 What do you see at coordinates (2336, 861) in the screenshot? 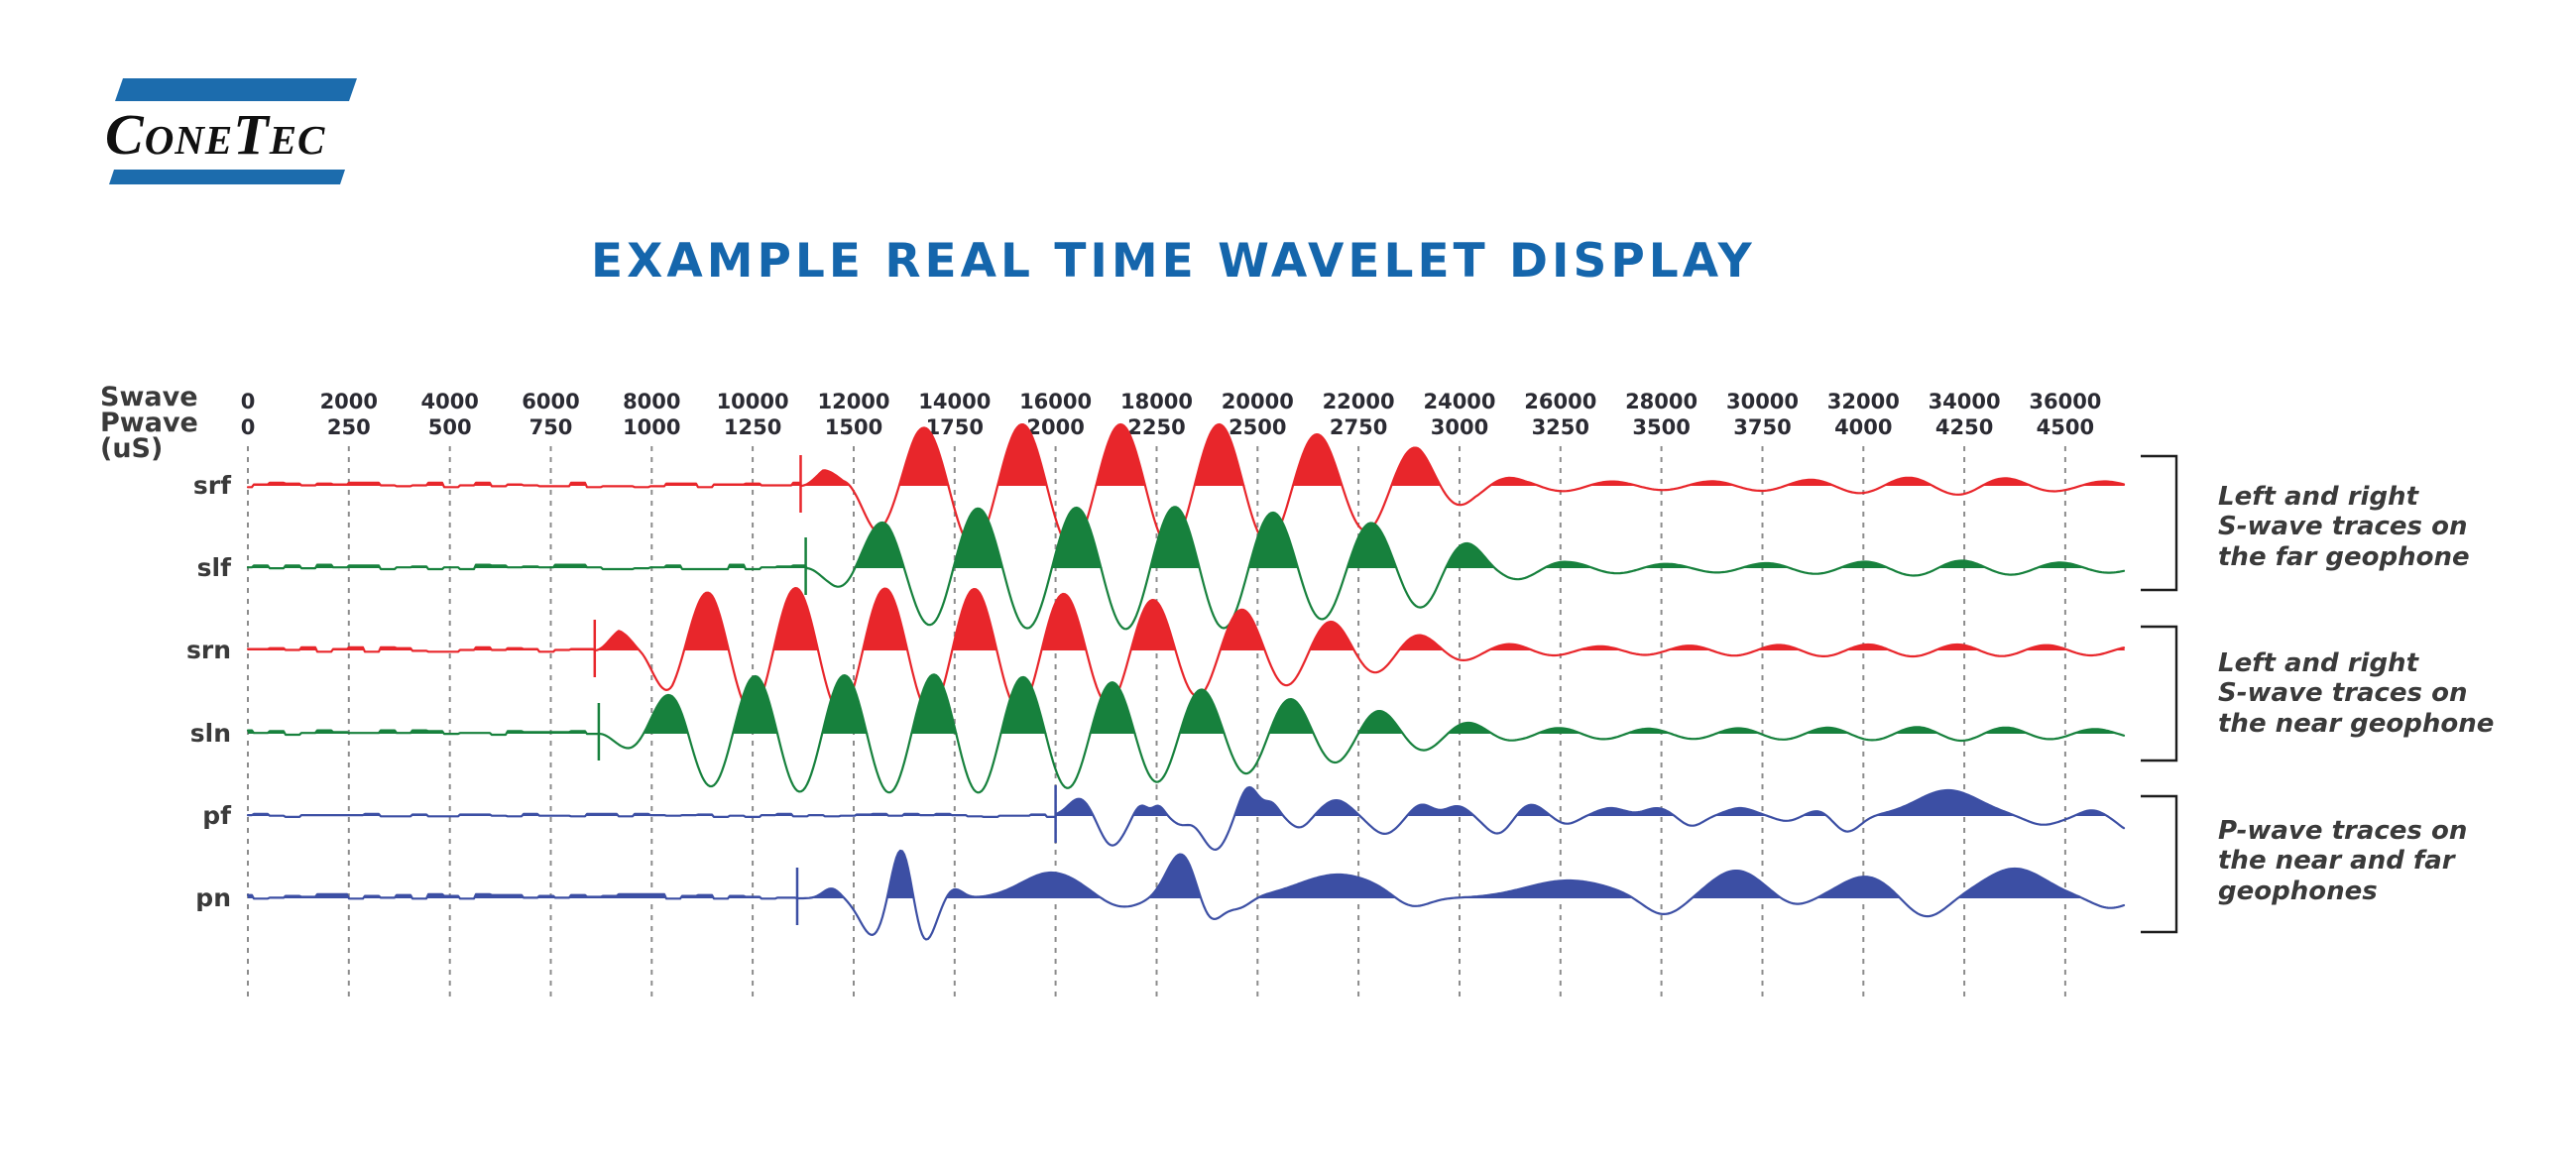
I see `annotation-line: the near and far` at bounding box center [2336, 861].